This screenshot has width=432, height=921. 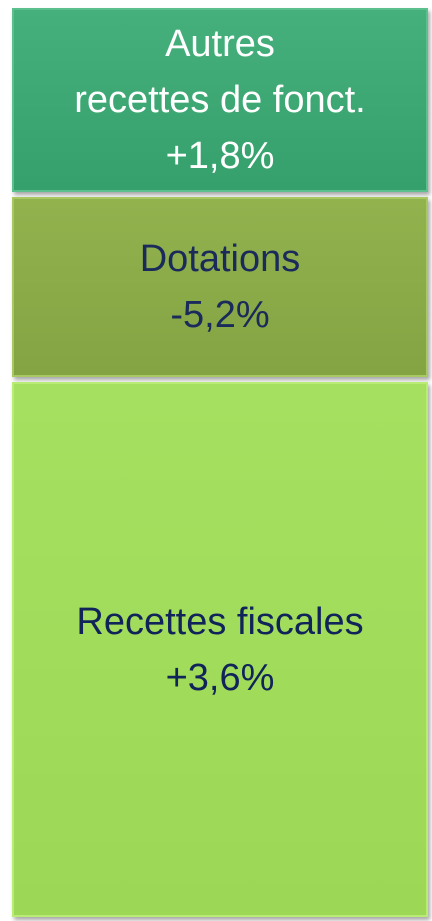 I want to click on block-label: recettes de fonct., so click(x=220, y=100).